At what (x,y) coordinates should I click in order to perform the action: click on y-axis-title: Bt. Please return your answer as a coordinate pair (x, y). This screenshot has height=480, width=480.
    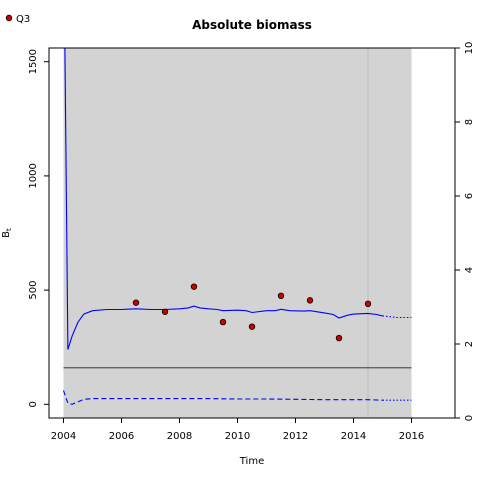
    Looking at the image, I should click on (7, 233).